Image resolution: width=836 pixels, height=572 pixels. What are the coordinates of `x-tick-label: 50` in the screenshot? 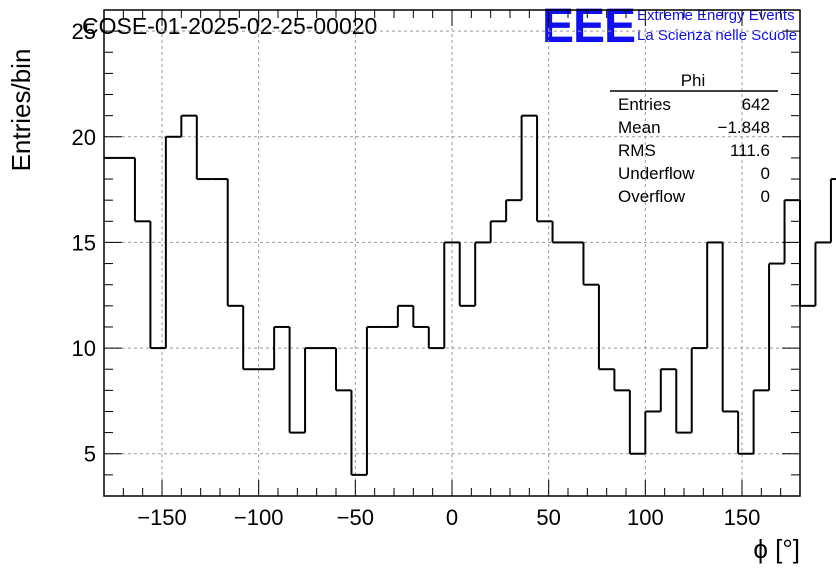 It's located at (548, 517).